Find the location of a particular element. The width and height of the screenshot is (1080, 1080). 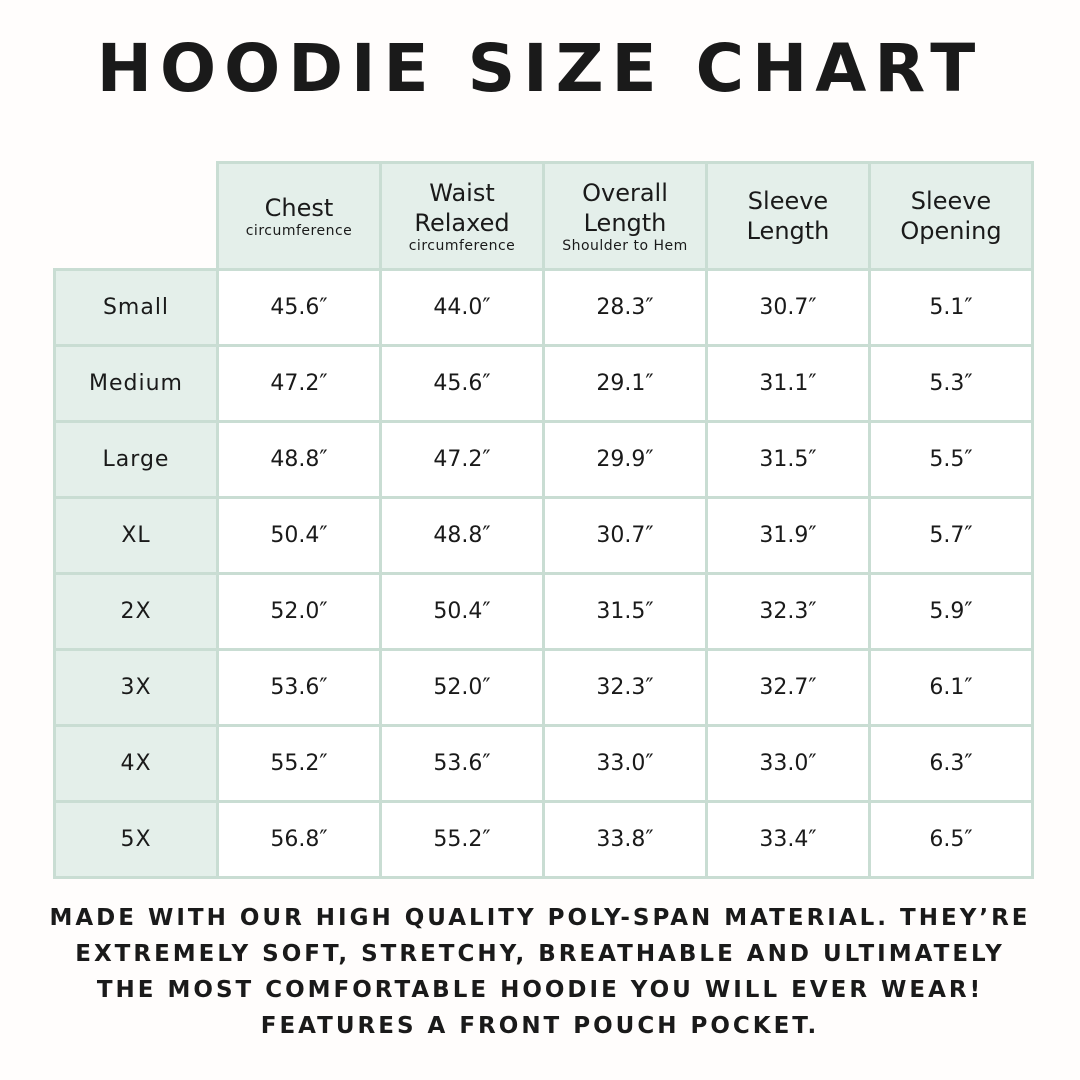

column-header: Waist Relaxed circumference is located at coordinates (462, 216).